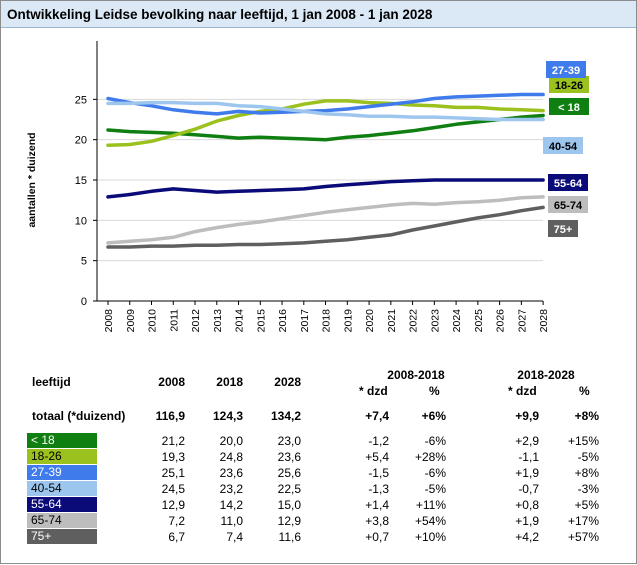  I want to click on cell-v2028: 12,9, so click(289, 521).